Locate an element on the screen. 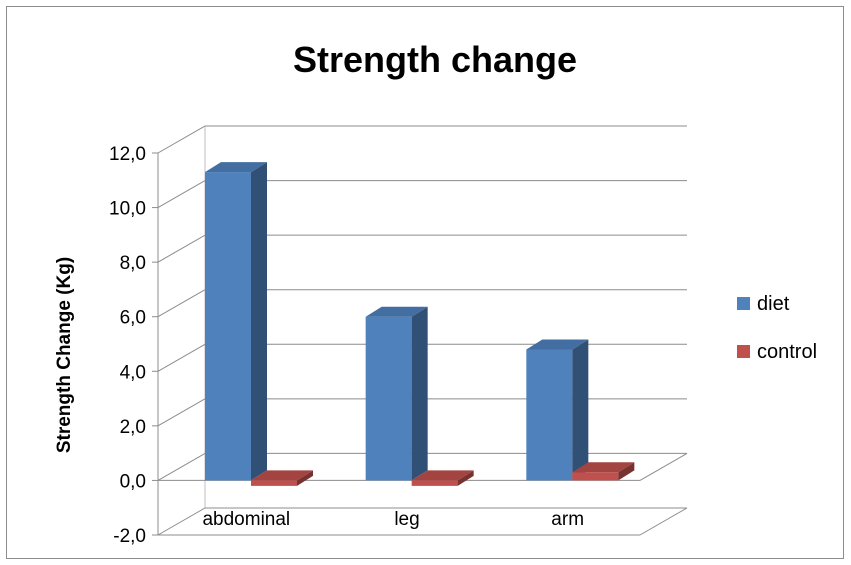 This screenshot has width=851, height=565. bottom-right-edge is located at coordinates (663, 521).